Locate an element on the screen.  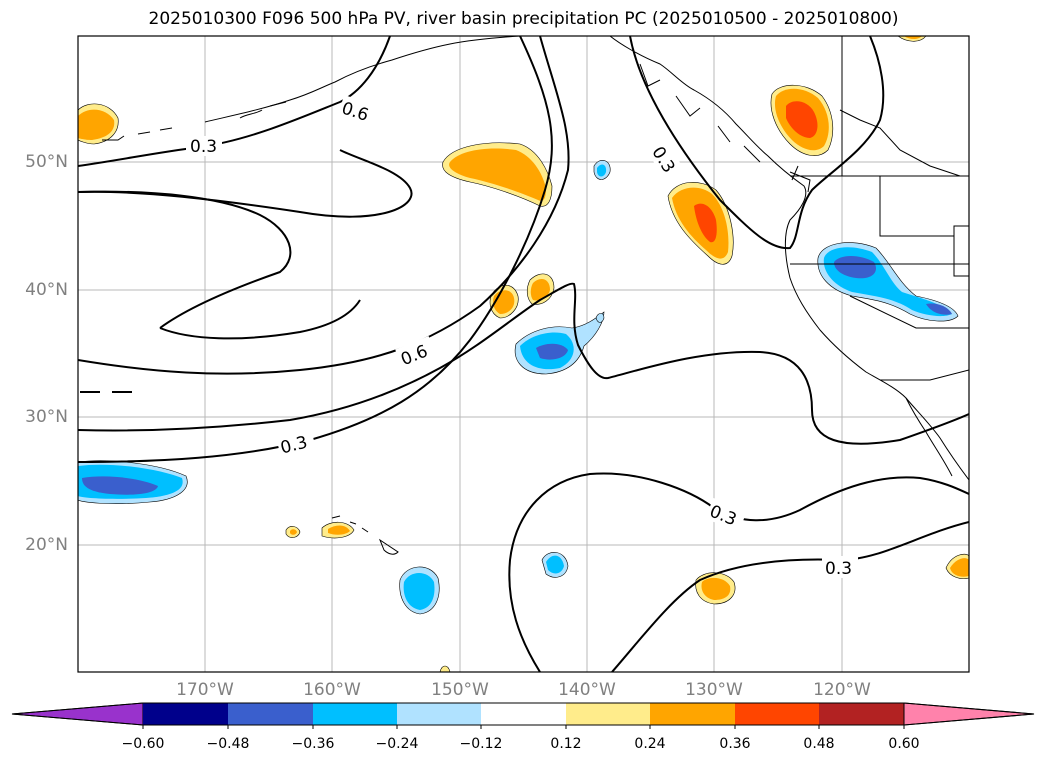
colorbar-tick-label: 0.48 is located at coordinates (819, 744).